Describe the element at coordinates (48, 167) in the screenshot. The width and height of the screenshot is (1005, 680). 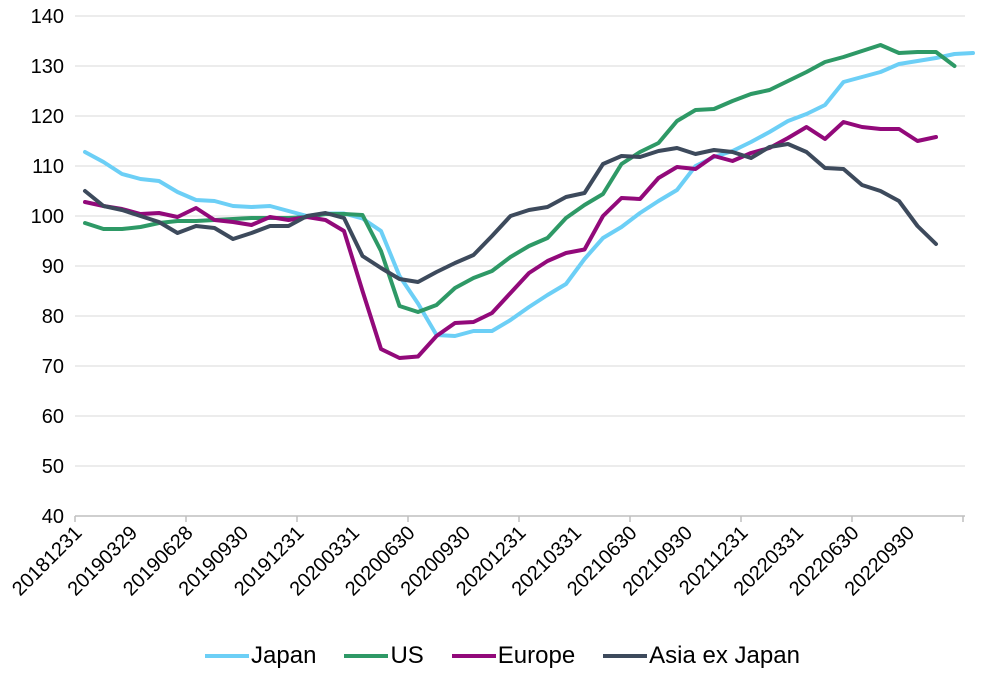
I see `y-tick-label: 110` at that location.